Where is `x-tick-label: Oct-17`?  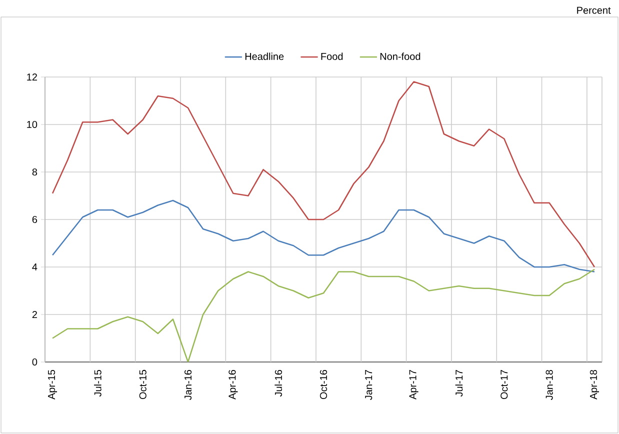
x-tick-label: Oct-17 is located at coordinates (504, 385).